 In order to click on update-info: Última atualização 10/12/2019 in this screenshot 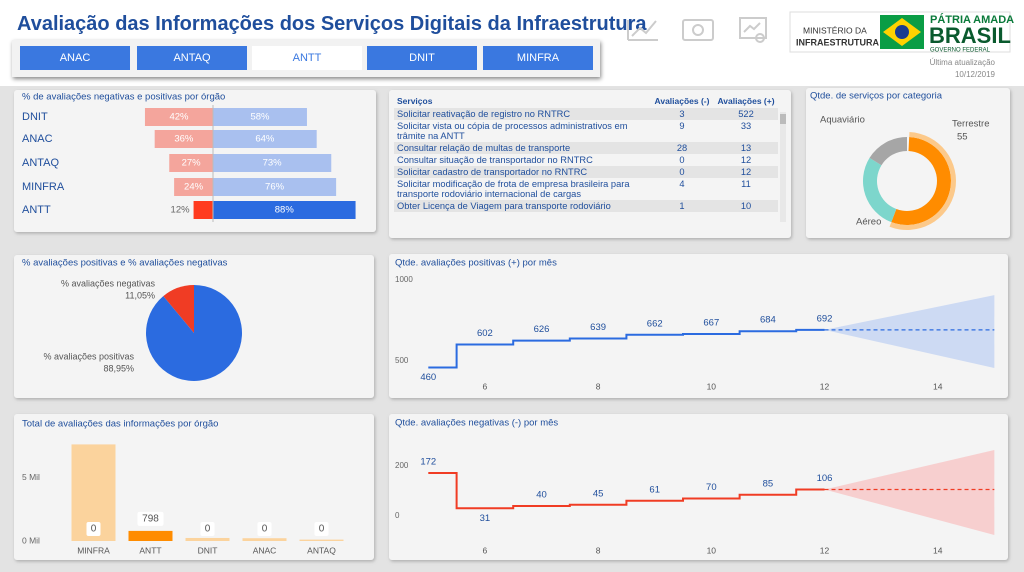, I will do `click(962, 69)`.